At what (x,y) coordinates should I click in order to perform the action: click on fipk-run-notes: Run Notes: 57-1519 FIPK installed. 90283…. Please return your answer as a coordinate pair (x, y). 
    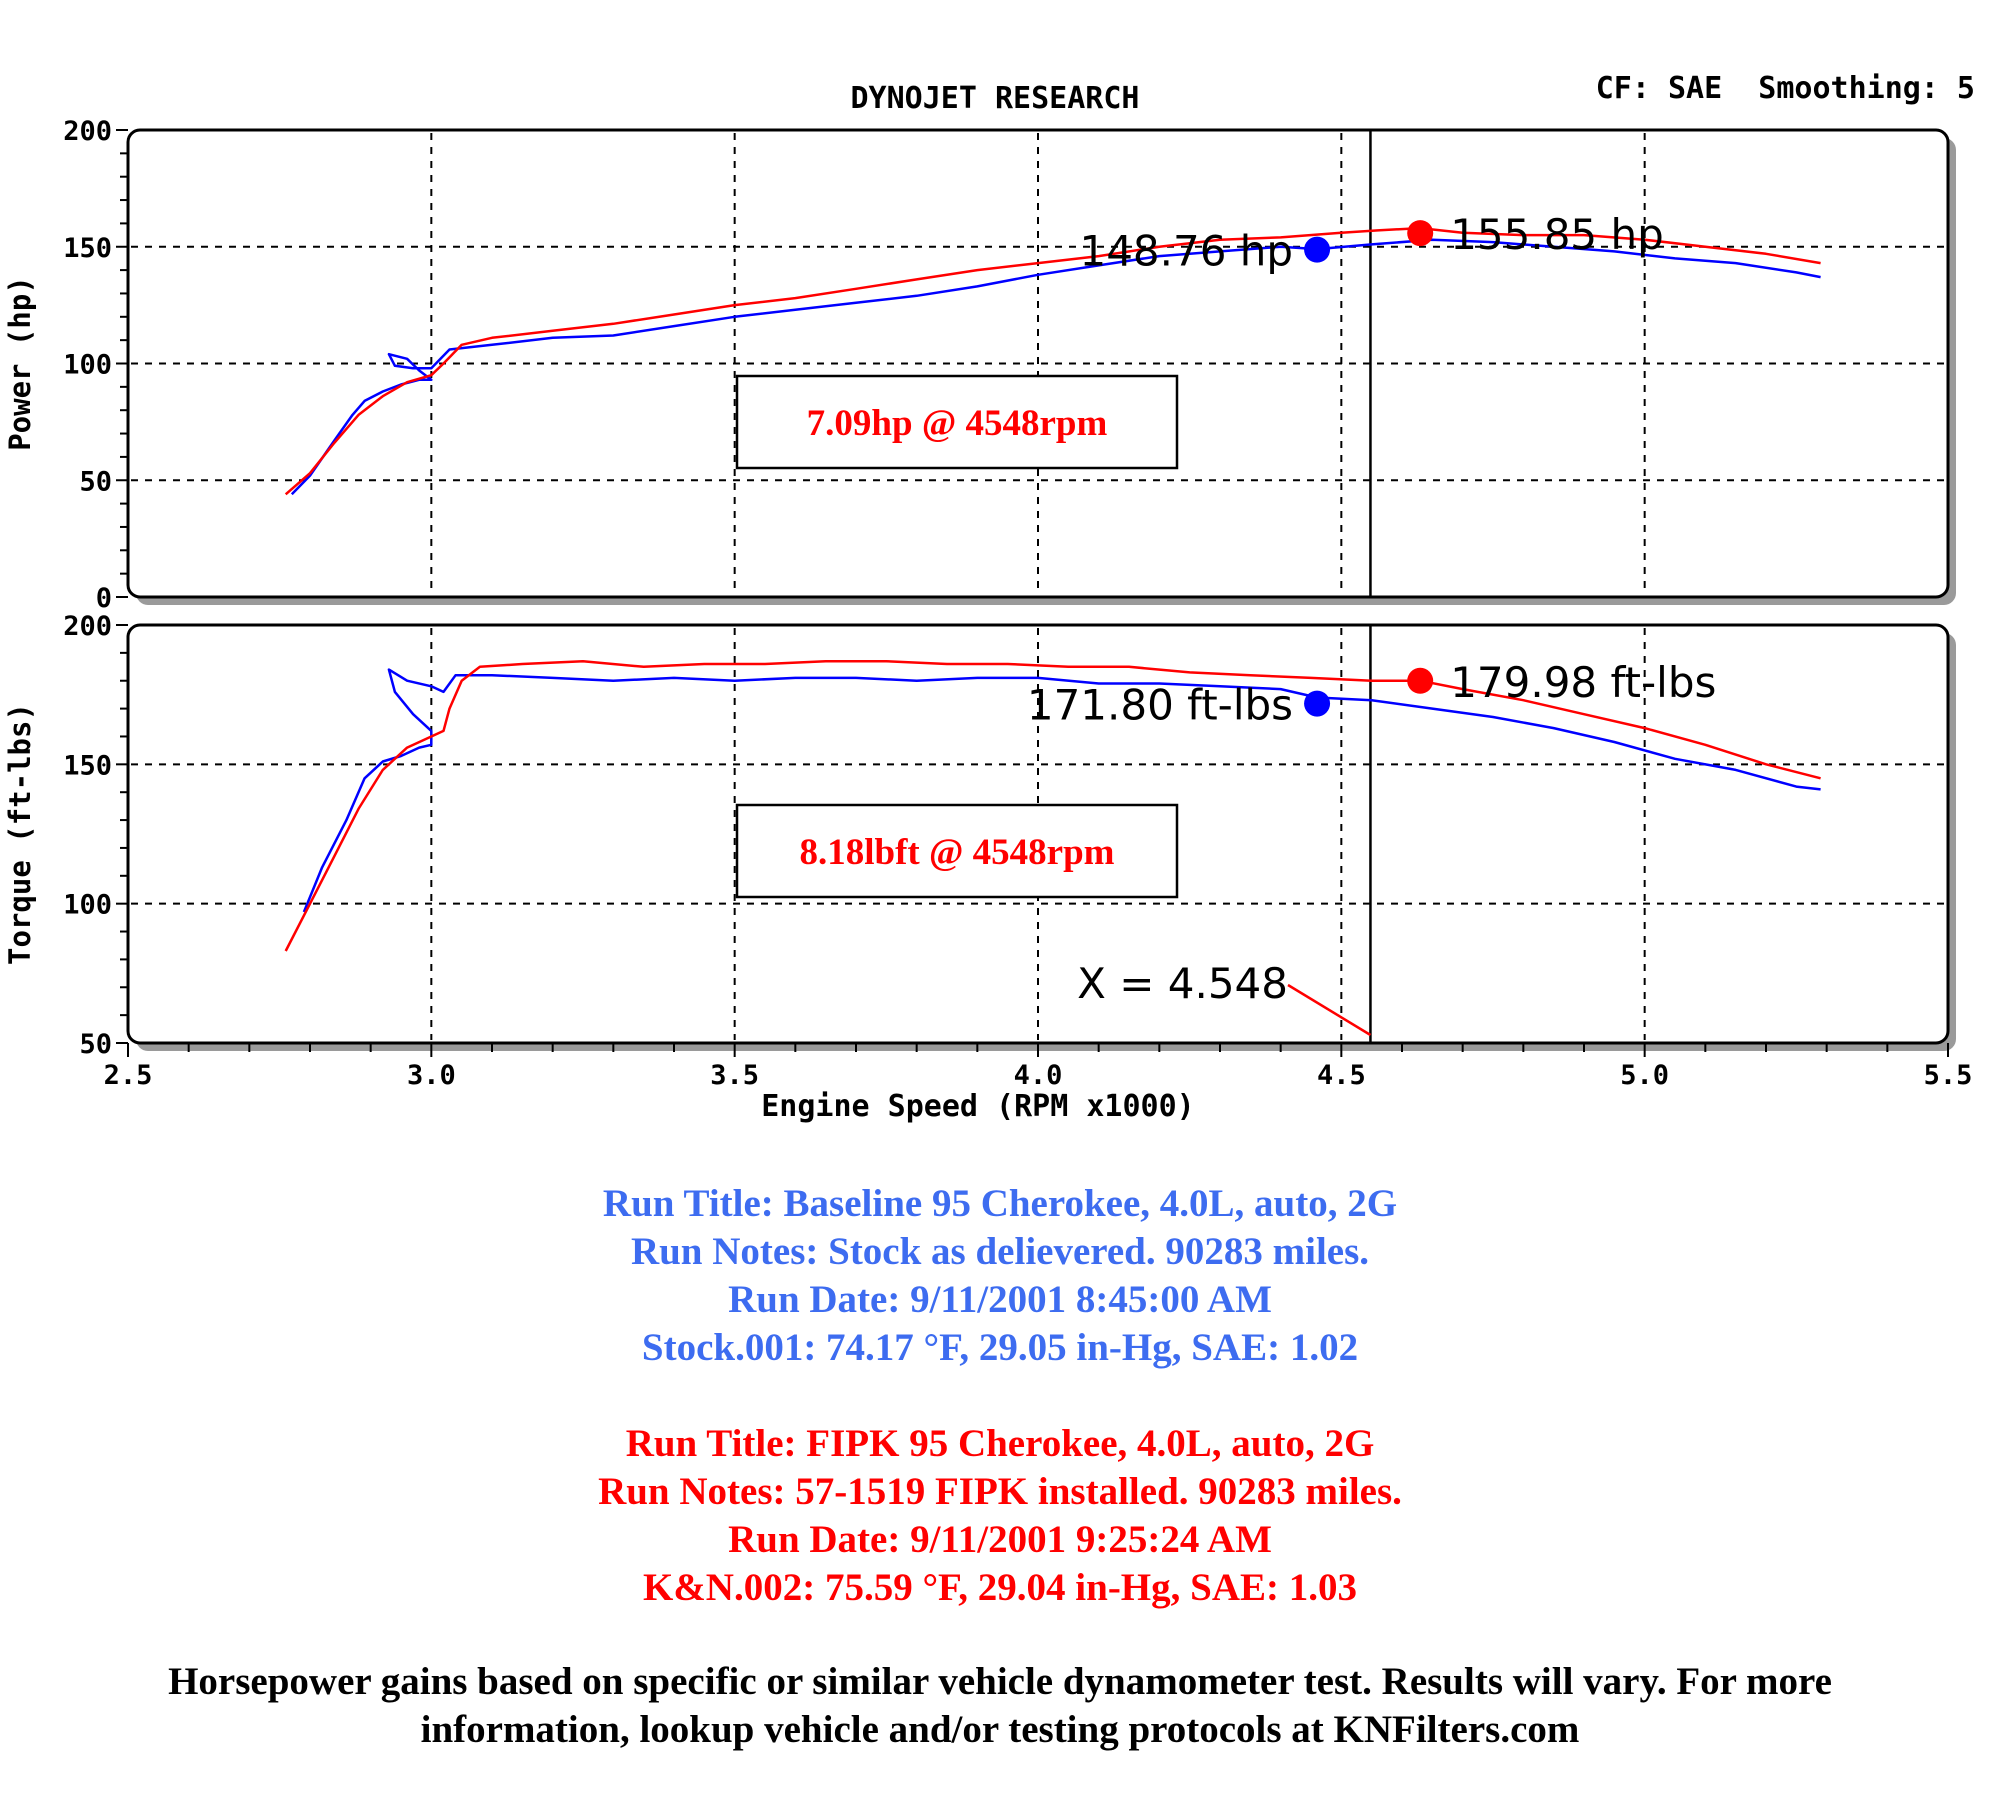
    Looking at the image, I should click on (1000, 1491).